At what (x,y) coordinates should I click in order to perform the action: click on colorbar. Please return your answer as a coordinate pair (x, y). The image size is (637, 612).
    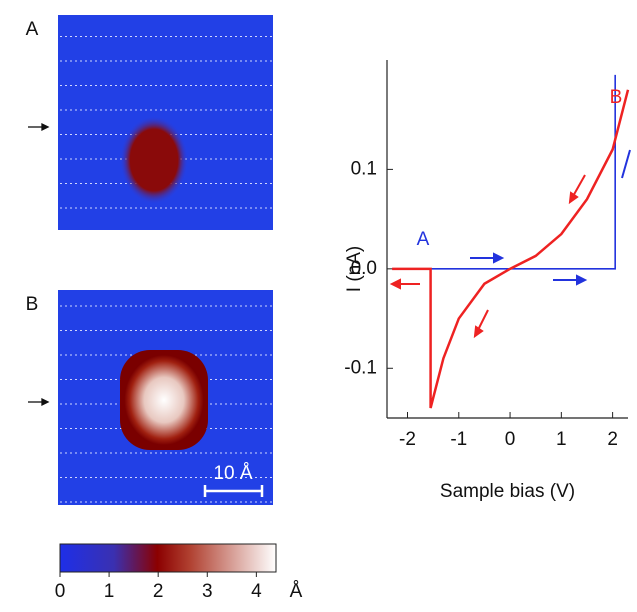
    Looking at the image, I should click on (168, 558).